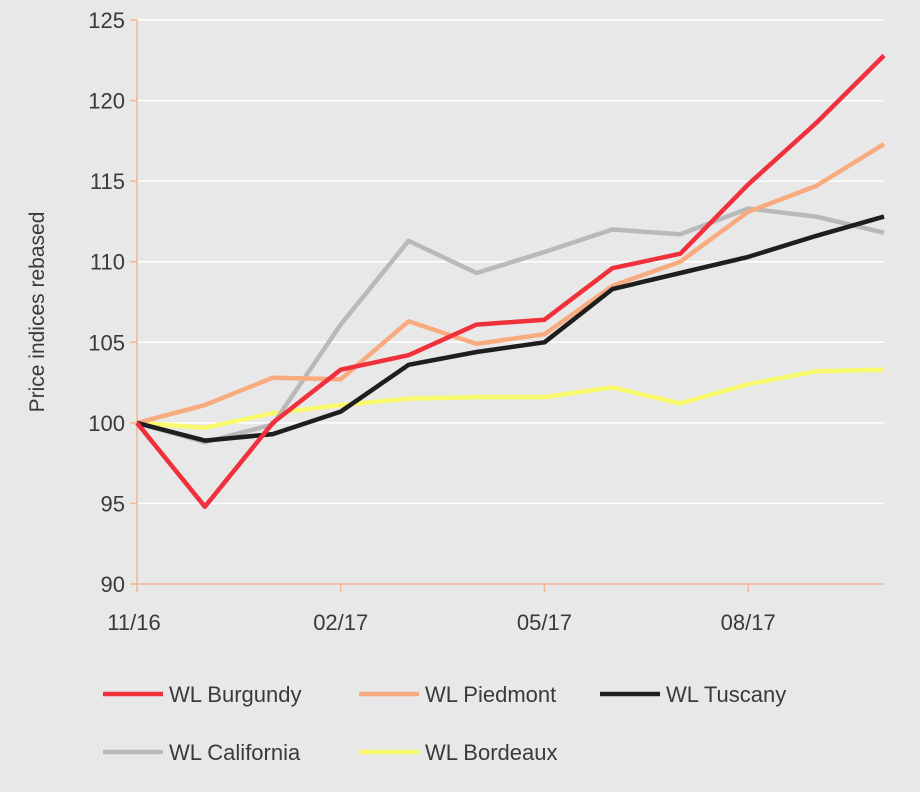 The width and height of the screenshot is (920, 792). I want to click on series-line-wl-bordeaux, so click(510, 398).